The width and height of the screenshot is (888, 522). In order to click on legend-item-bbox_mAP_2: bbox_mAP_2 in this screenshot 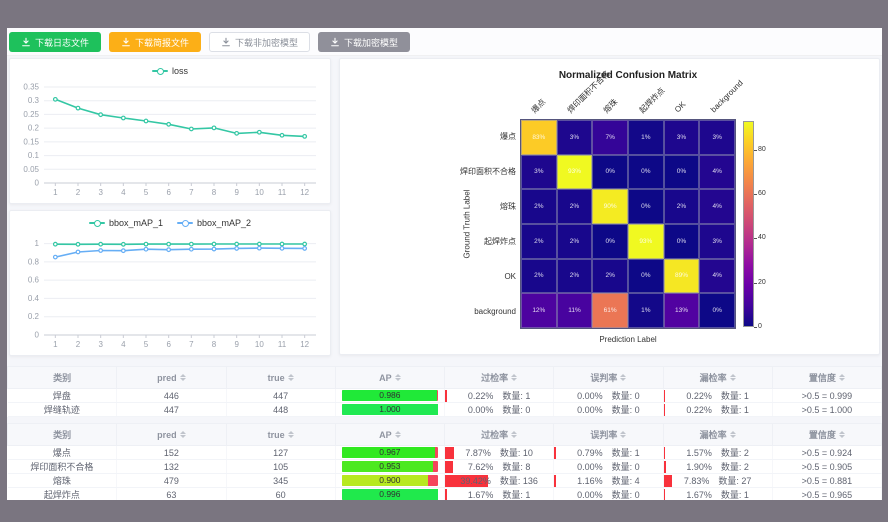, I will do `click(214, 223)`.